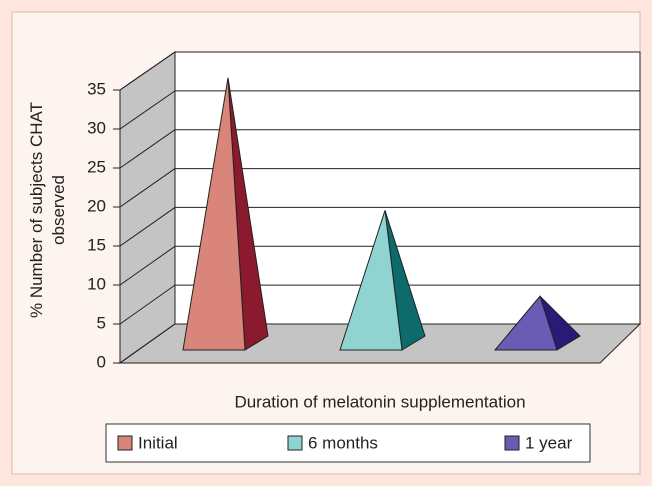 This screenshot has height=491, width=652. What do you see at coordinates (96, 283) in the screenshot?
I see `y-tick-label: 10` at bounding box center [96, 283].